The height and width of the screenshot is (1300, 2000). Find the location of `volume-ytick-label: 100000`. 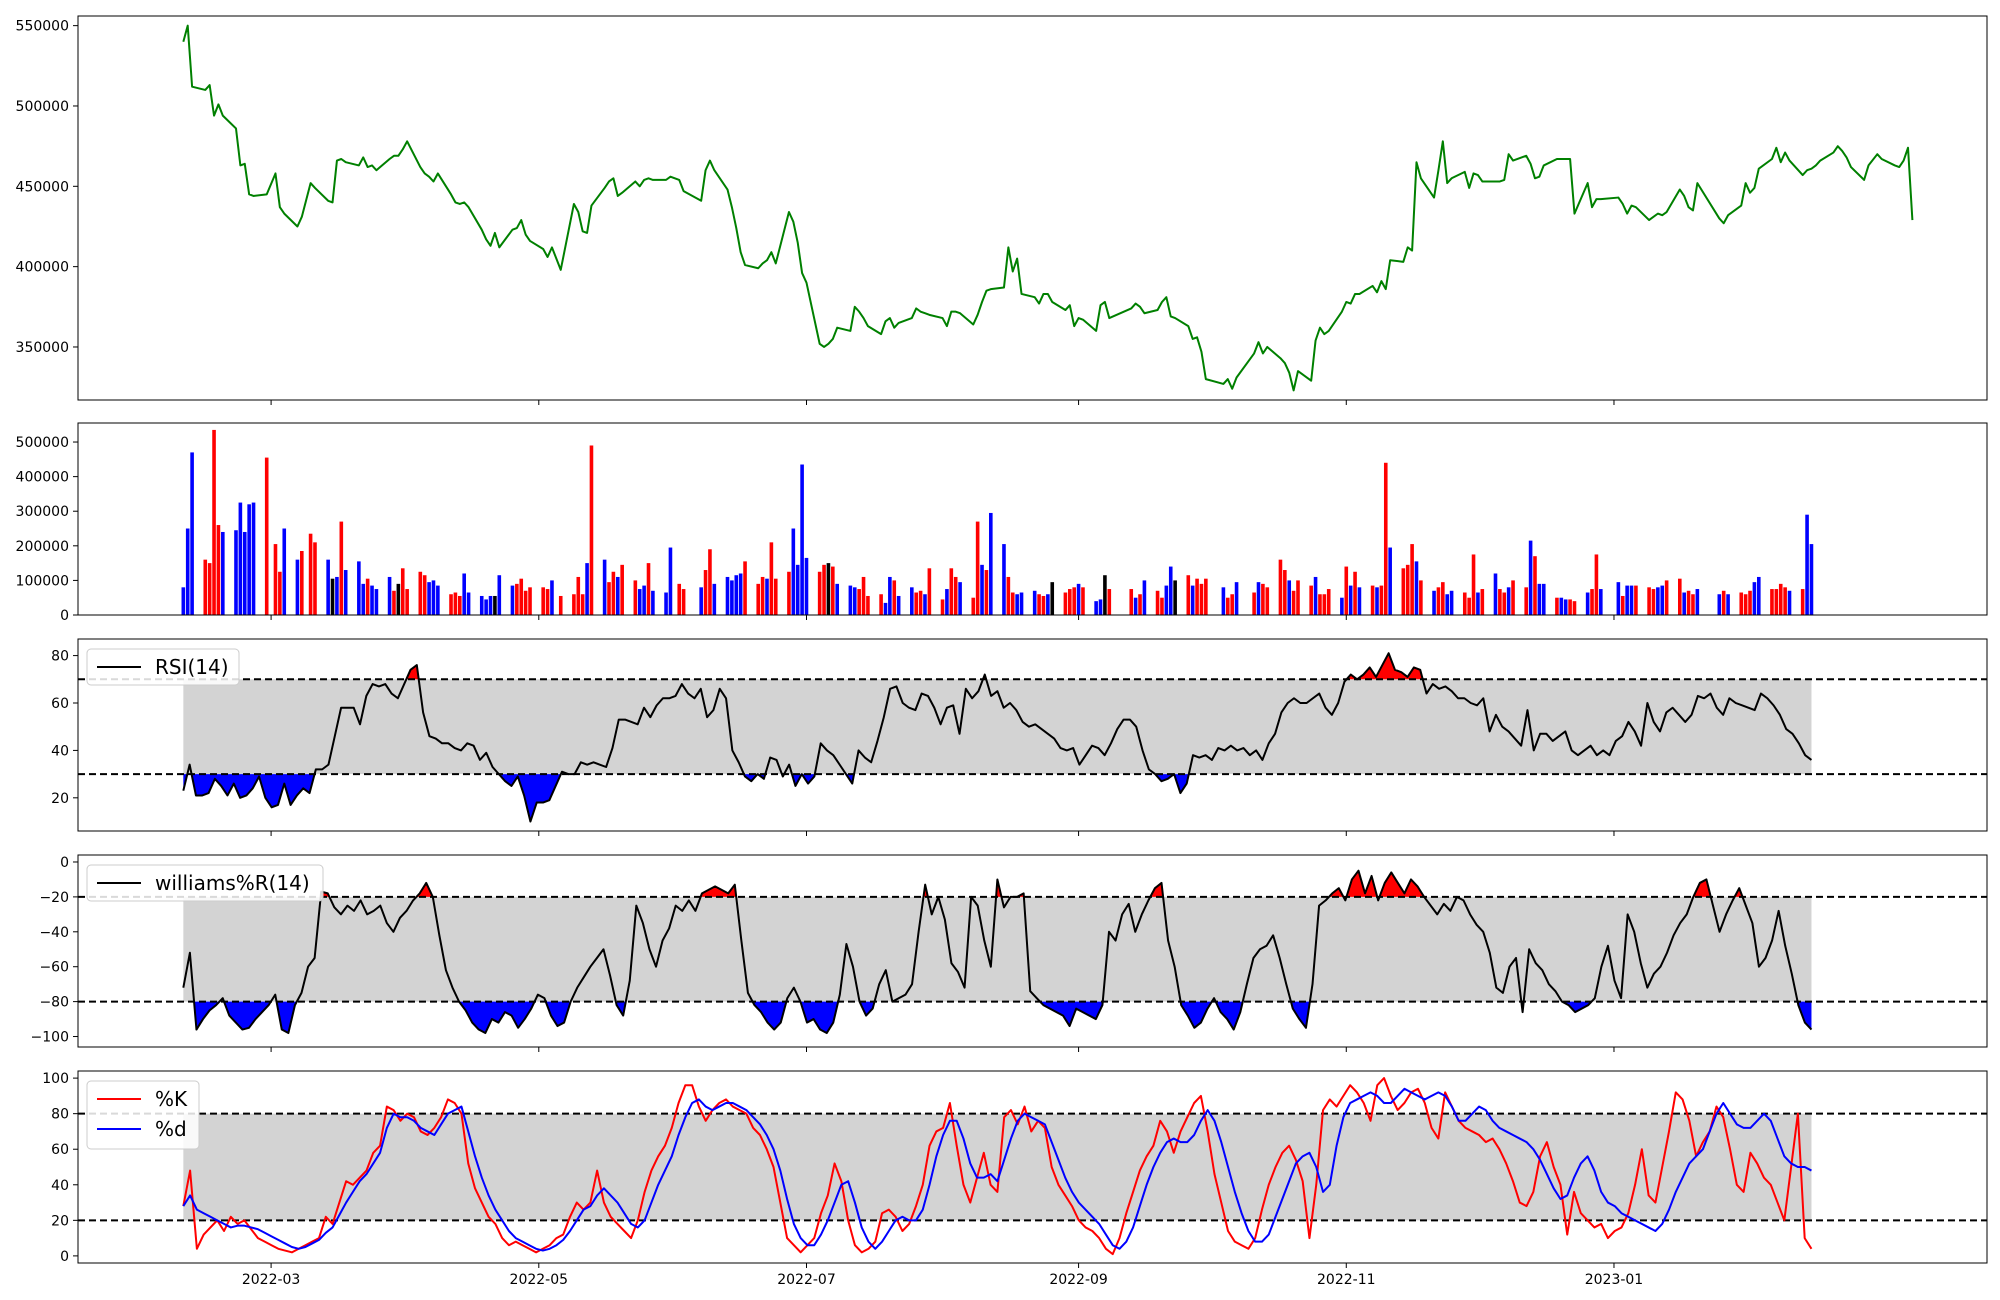

volume-ytick-label: 100000 is located at coordinates (42, 581).